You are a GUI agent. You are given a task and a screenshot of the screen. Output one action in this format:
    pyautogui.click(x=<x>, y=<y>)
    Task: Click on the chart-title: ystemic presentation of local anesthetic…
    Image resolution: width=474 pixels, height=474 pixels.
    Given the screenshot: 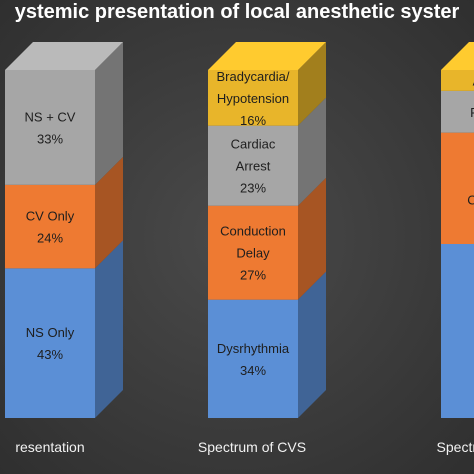 What is the action you would take?
    pyautogui.click(x=237, y=13)
    